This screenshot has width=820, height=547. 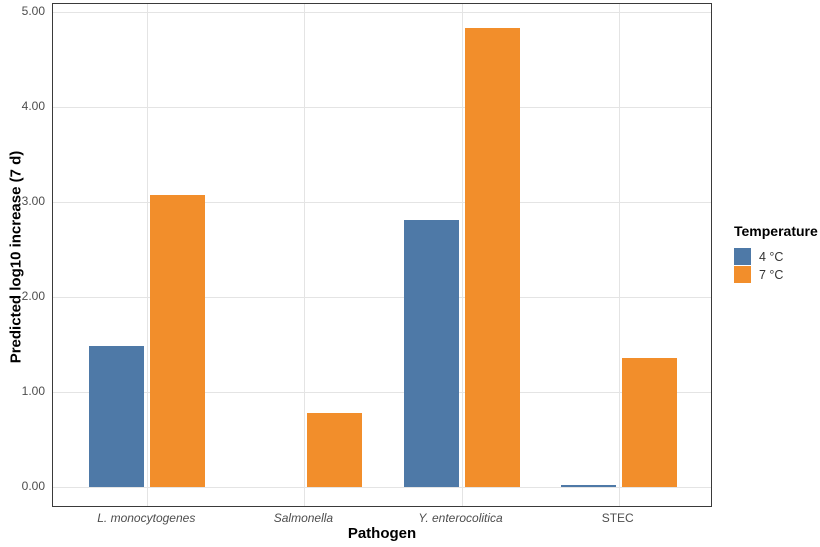 I want to click on y-axis-tick-label: 2.00, so click(x=33, y=295).